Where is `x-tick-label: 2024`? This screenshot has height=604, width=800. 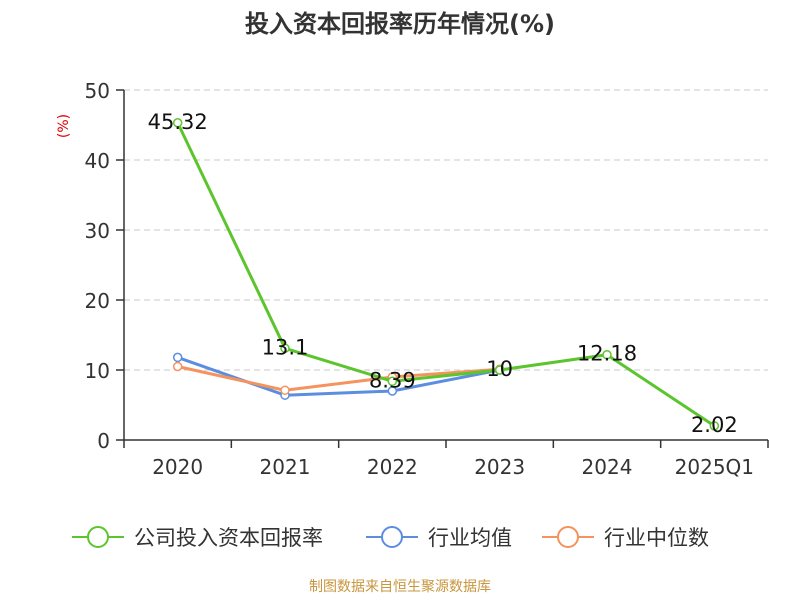
x-tick-label: 2024 is located at coordinates (607, 467).